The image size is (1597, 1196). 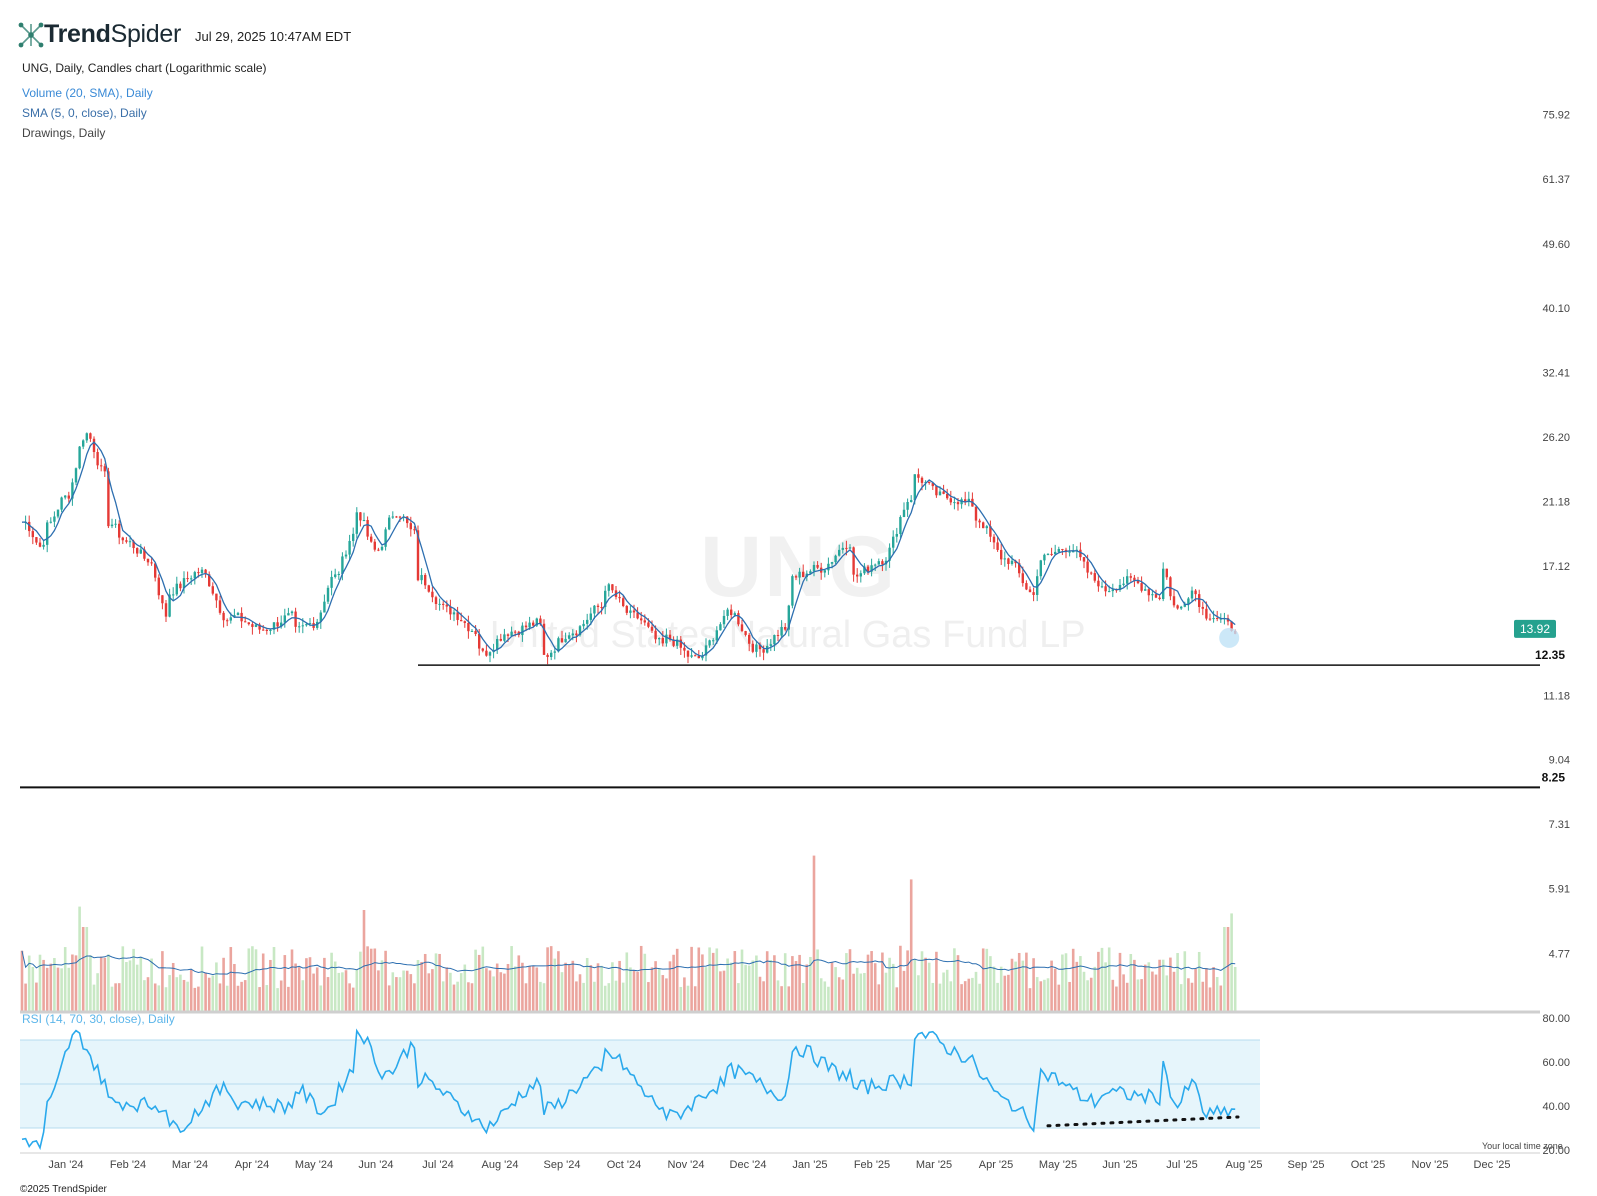 I want to click on price-tick-label: 26.20, so click(x=1556, y=438).